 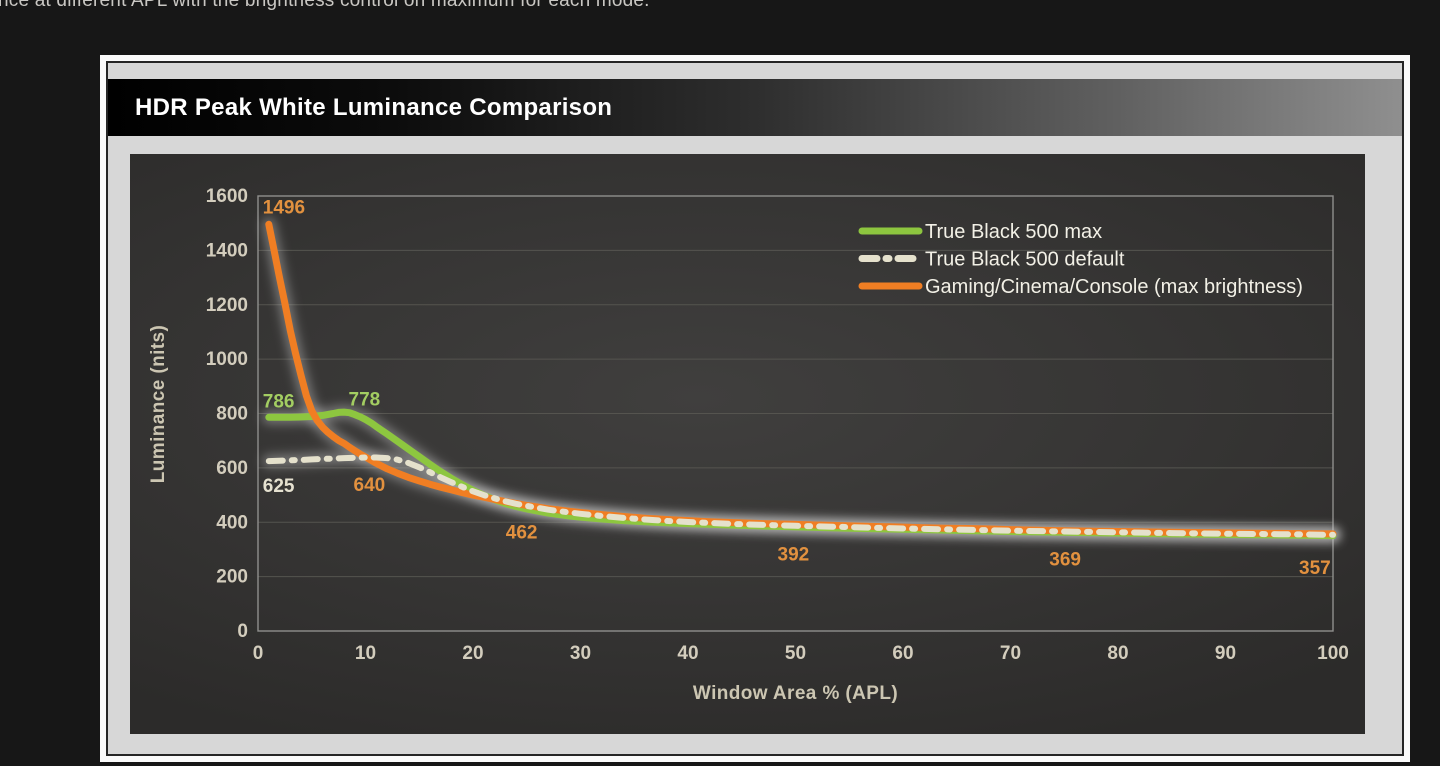 What do you see at coordinates (284, 207) in the screenshot?
I see `data-label: 1496` at bounding box center [284, 207].